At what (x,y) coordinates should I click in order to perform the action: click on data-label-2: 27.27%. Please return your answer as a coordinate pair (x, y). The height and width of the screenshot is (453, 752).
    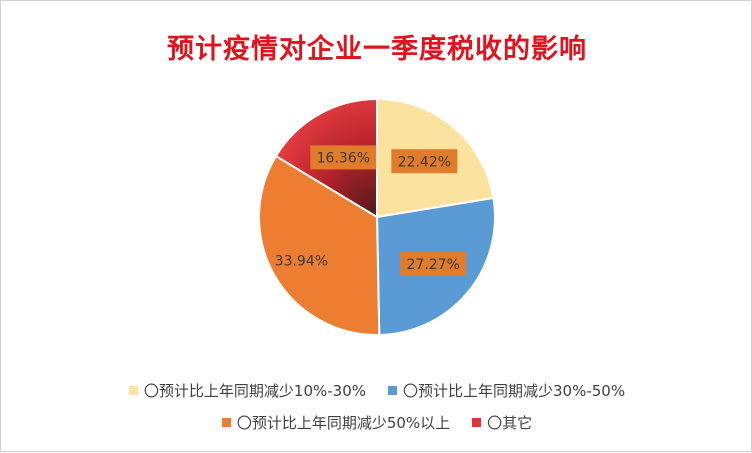
    Looking at the image, I should click on (433, 265).